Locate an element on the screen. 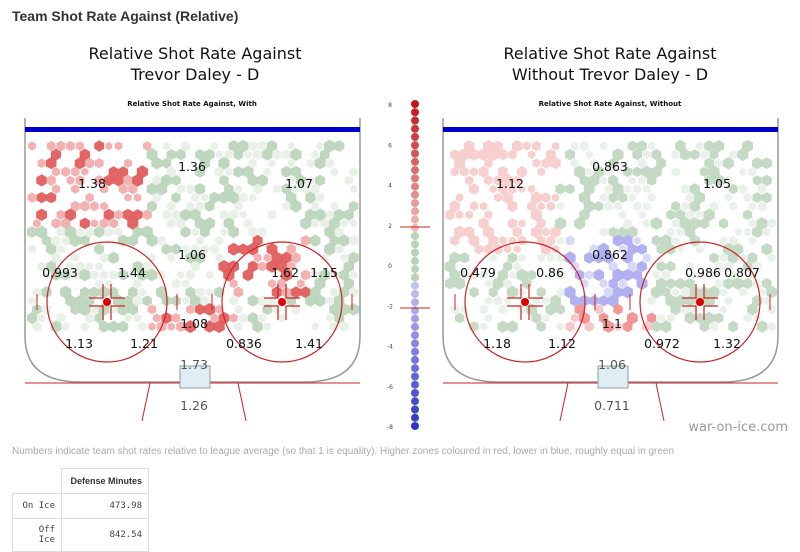 The width and height of the screenshot is (800, 552). scale-tick-label: 8 is located at coordinates (390, 105).